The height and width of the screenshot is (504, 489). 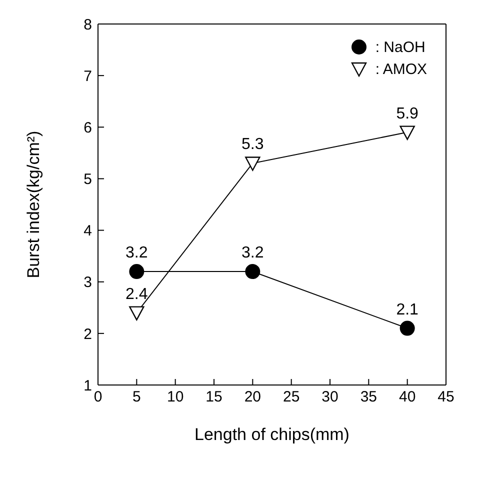 What do you see at coordinates (88, 76) in the screenshot?
I see `y-tick-label: 7` at bounding box center [88, 76].